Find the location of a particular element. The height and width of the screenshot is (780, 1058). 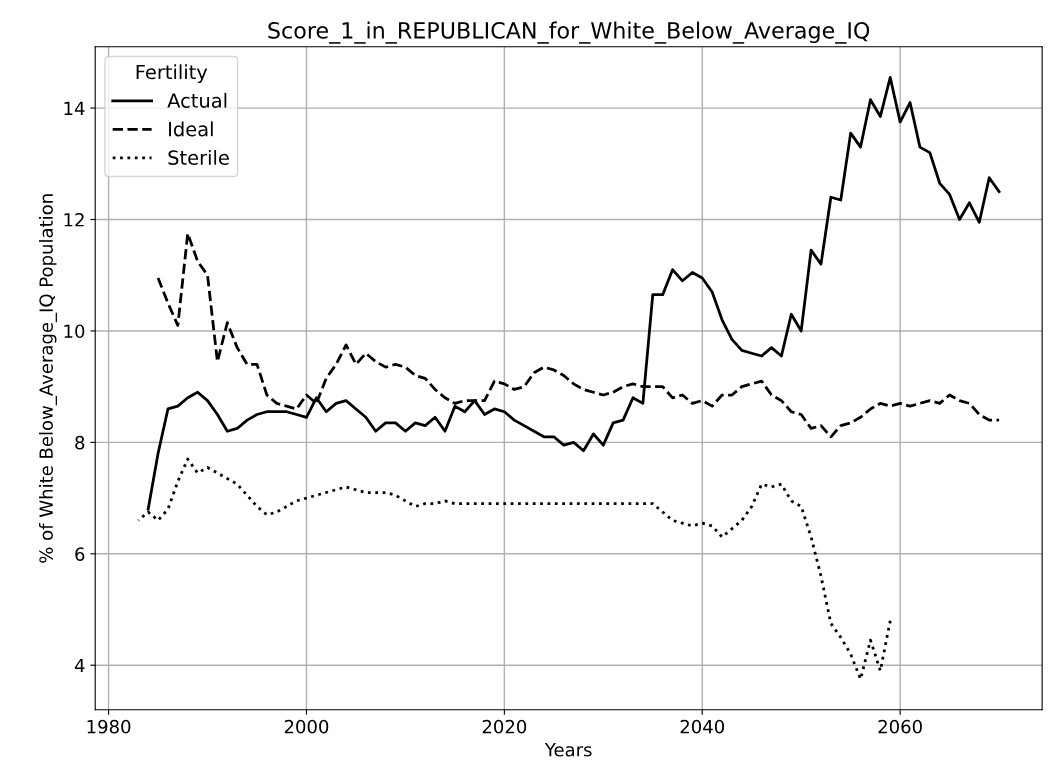

x-tick-label: 2000 is located at coordinates (306, 726).